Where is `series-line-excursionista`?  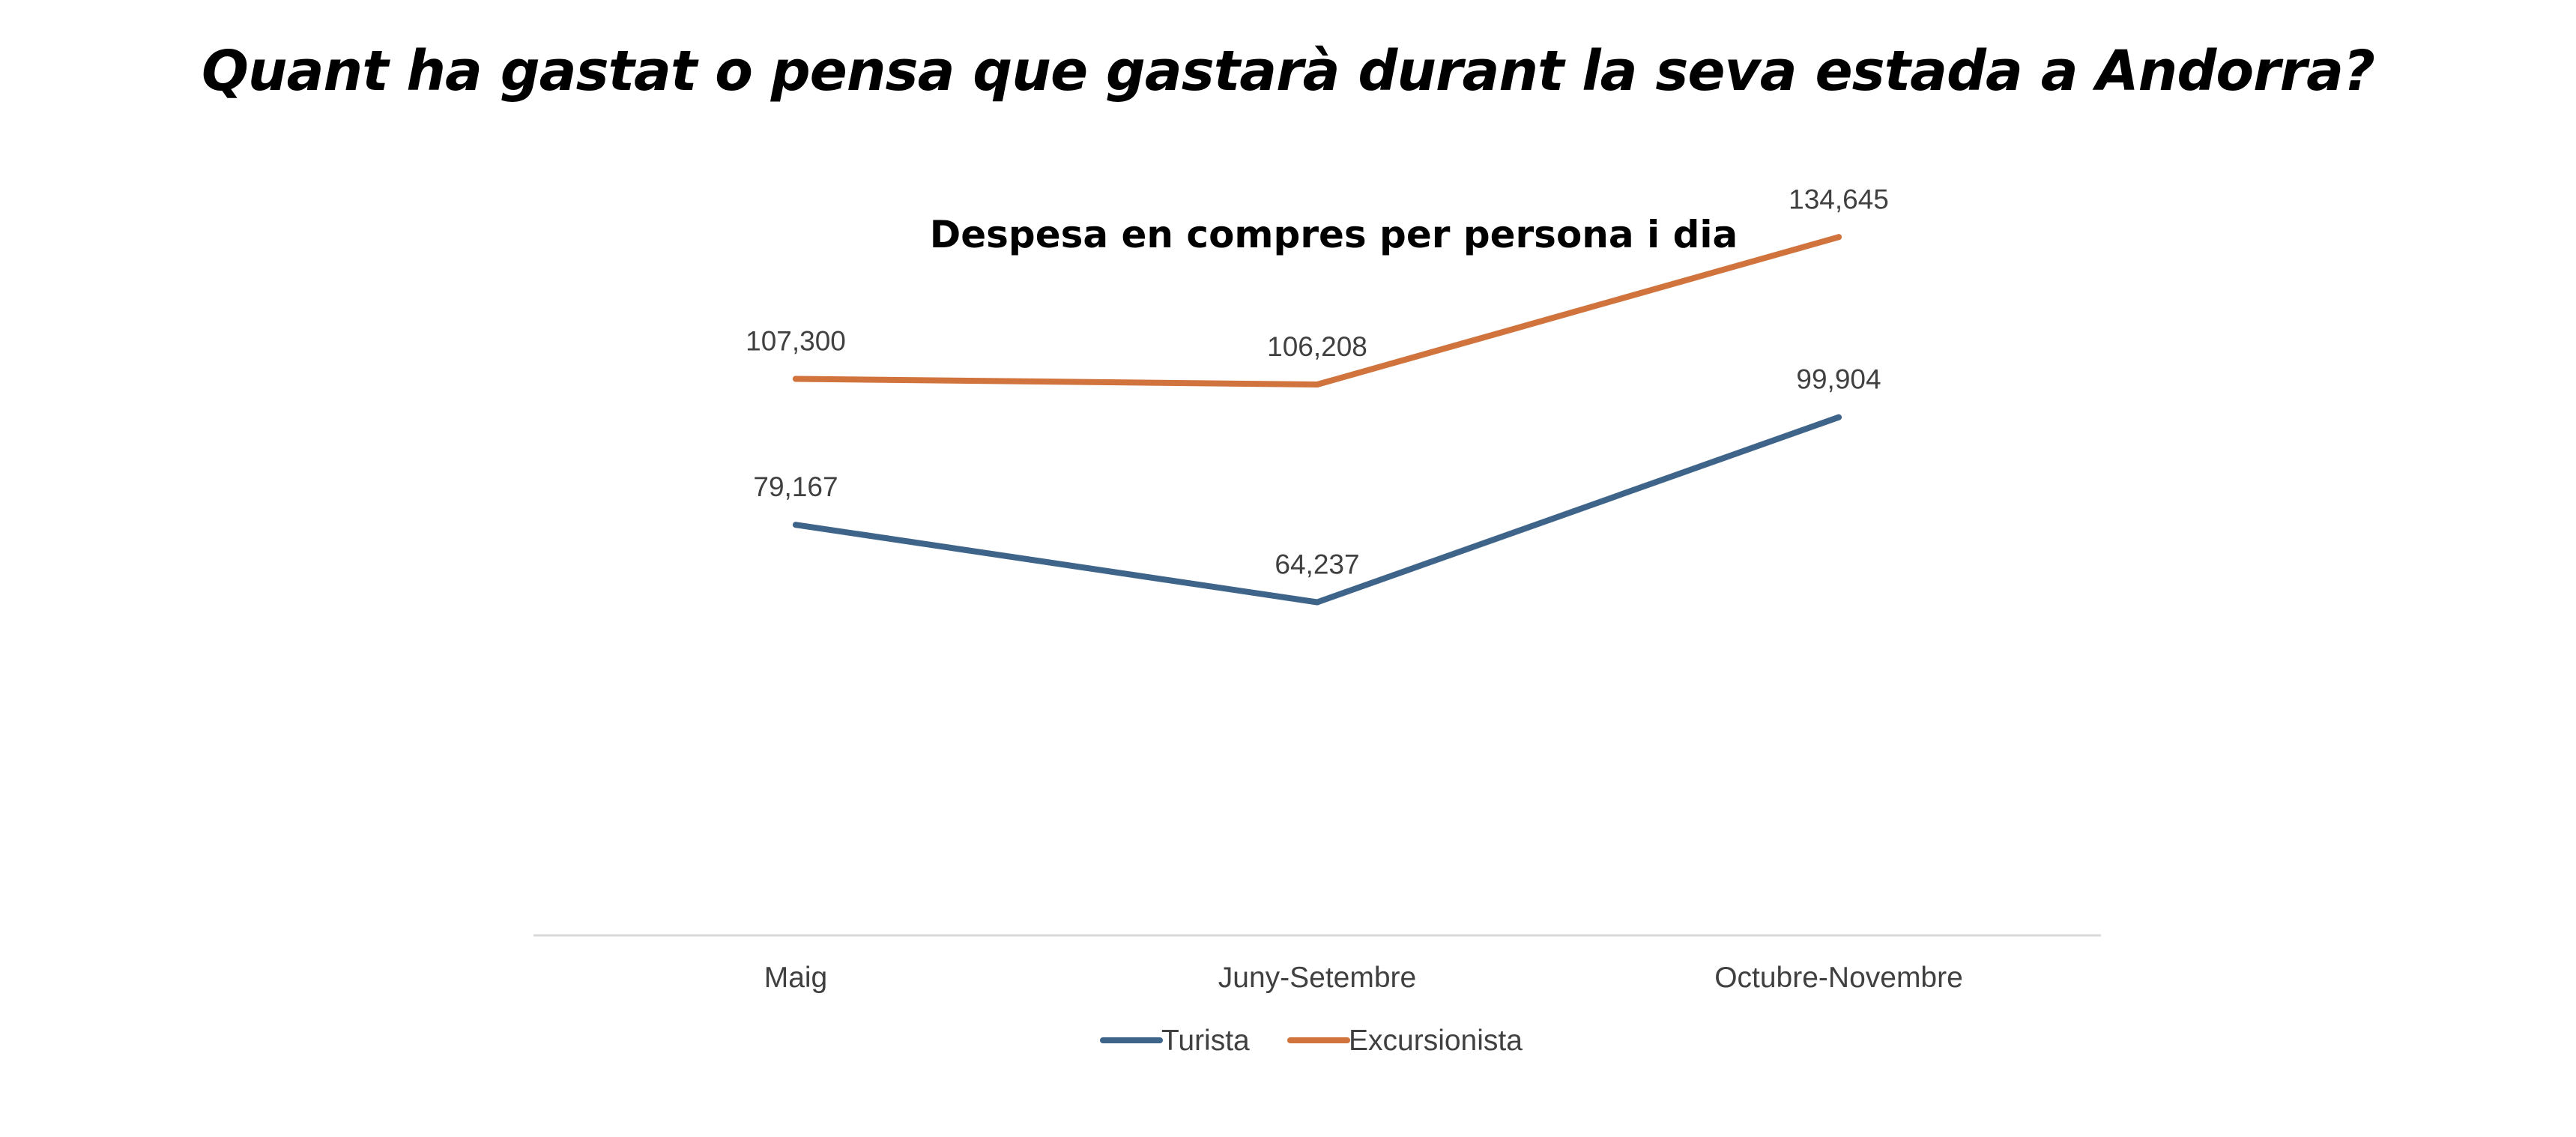 series-line-excursionista is located at coordinates (1317, 310).